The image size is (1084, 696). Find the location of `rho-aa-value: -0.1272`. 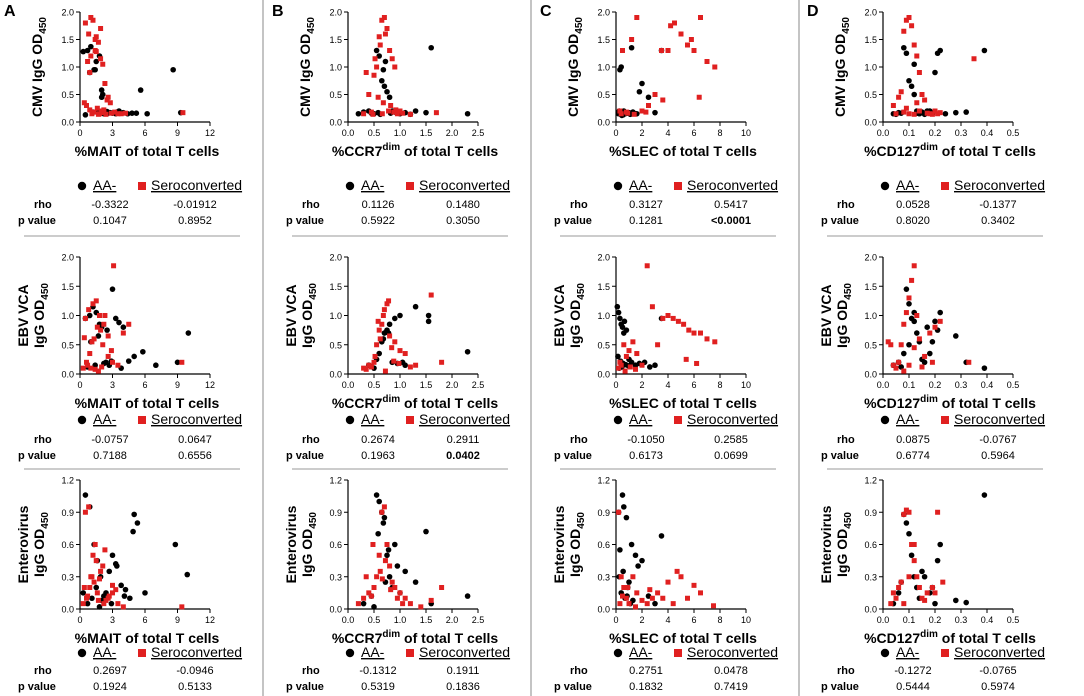

rho-aa-value: -0.1272 is located at coordinates (912, 671).